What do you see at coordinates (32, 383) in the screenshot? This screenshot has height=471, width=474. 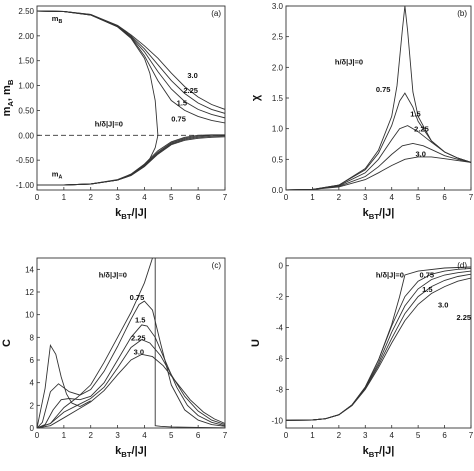 I see `y-tick-label: 4` at bounding box center [32, 383].